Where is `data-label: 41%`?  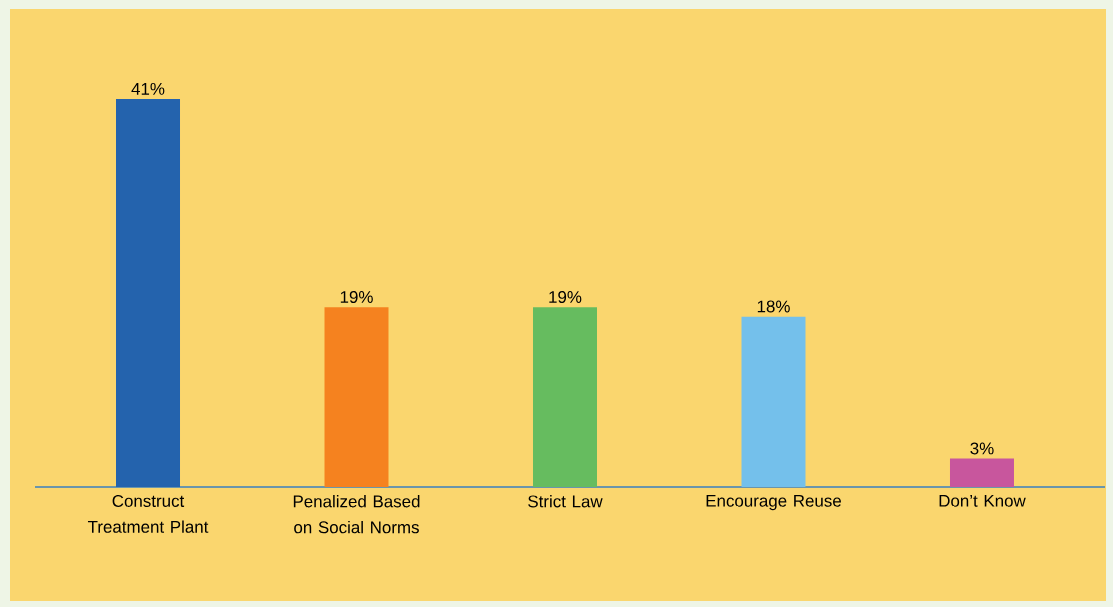 data-label: 41% is located at coordinates (148, 88).